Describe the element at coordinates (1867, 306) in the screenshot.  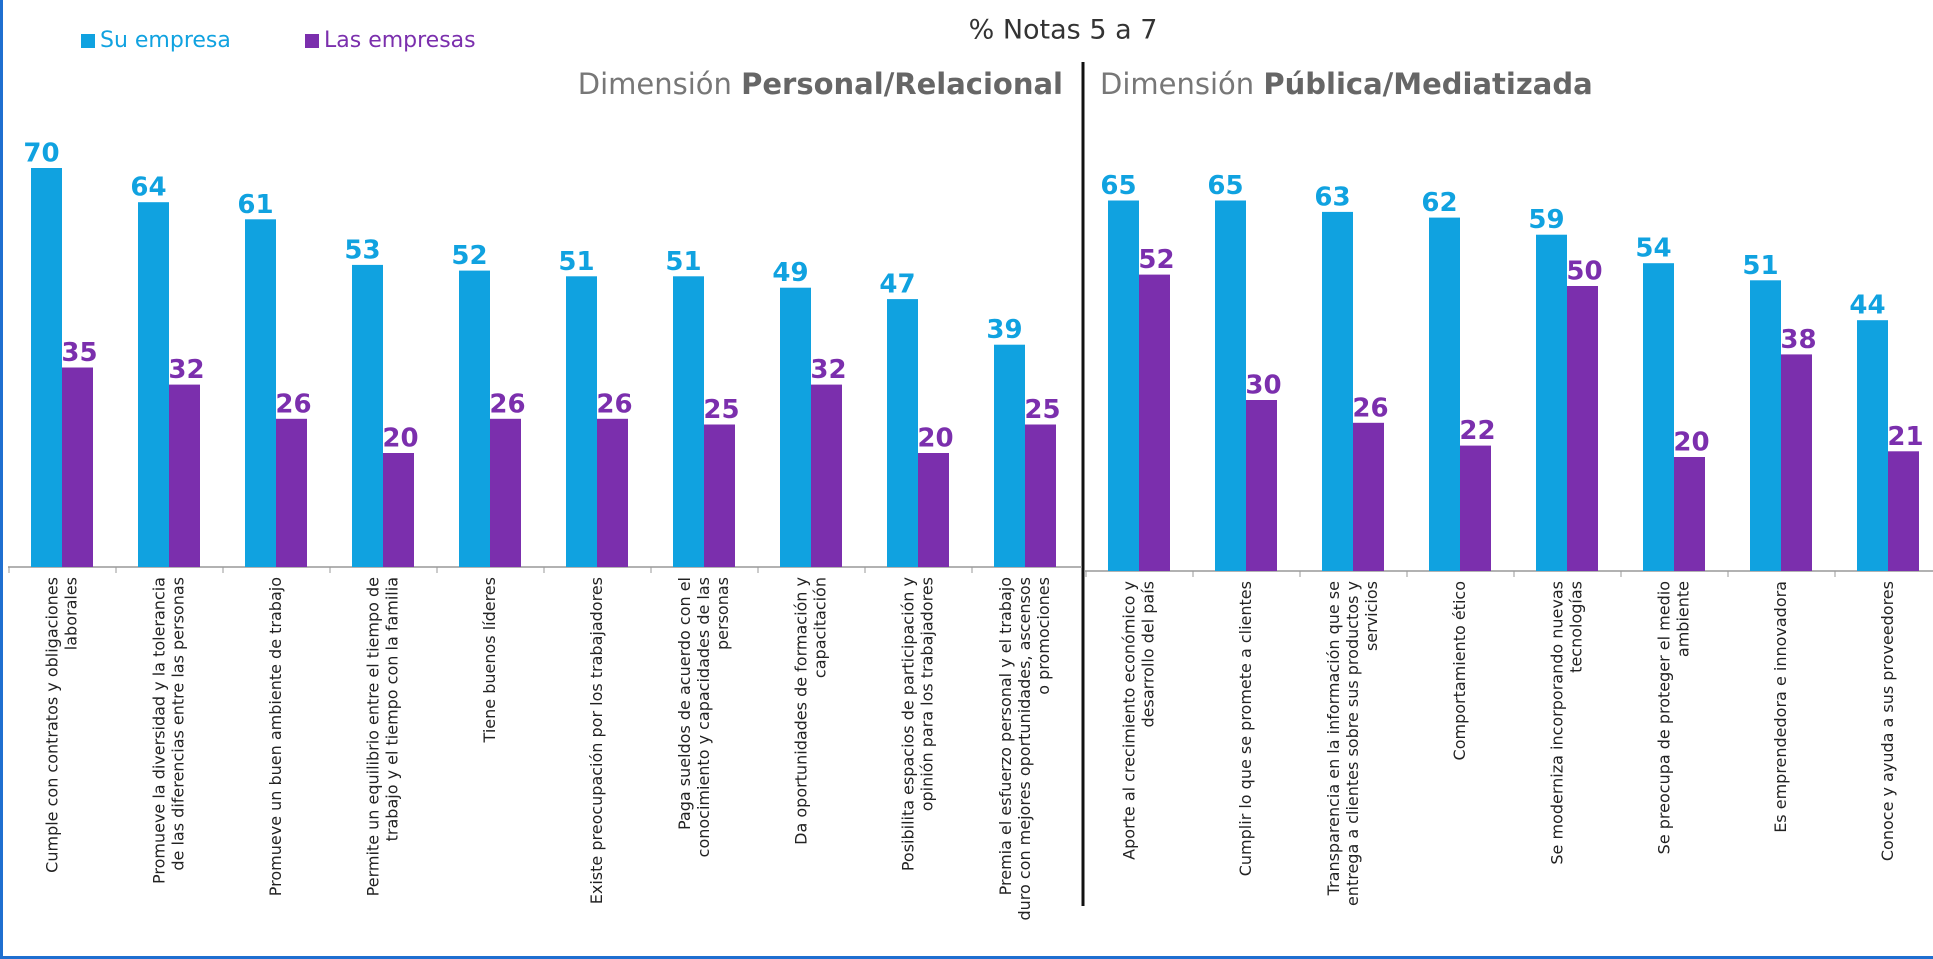
I see `value-label: 44` at that location.